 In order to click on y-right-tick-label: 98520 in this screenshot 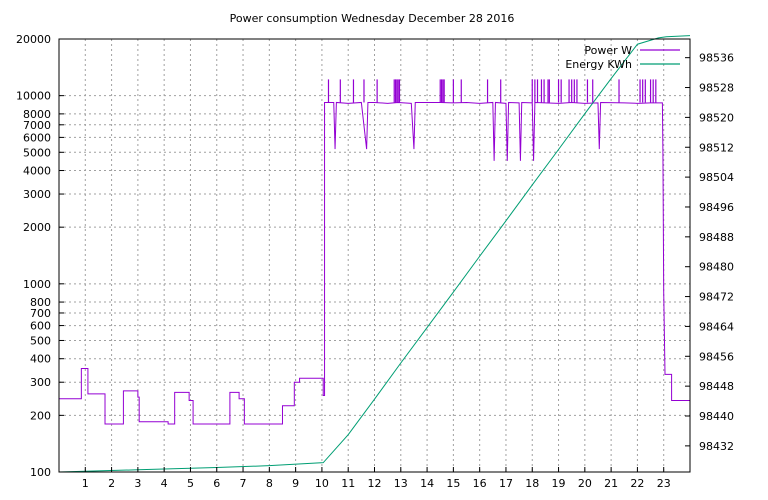, I will do `click(716, 117)`.